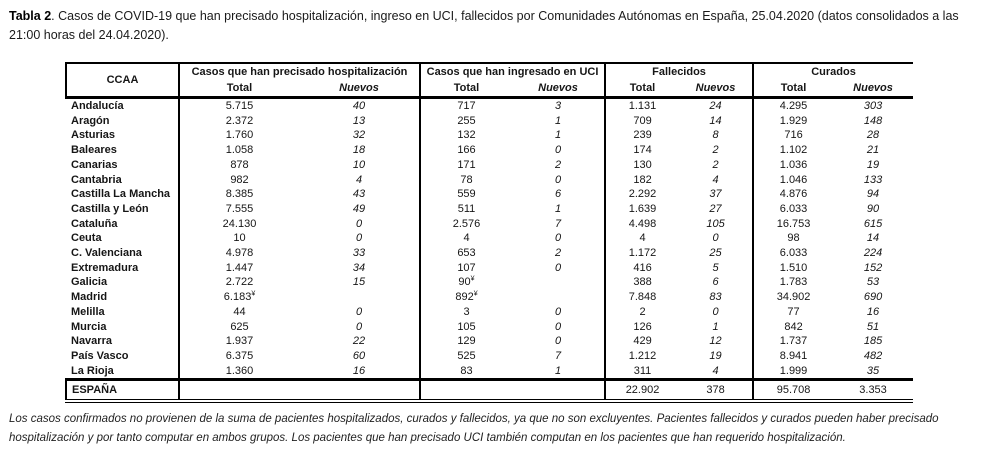 The width and height of the screenshot is (981, 452). What do you see at coordinates (489, 136) in the screenshot?
I see `table-row: Asturias 1.760 32 132 1 239 8 716 28` at bounding box center [489, 136].